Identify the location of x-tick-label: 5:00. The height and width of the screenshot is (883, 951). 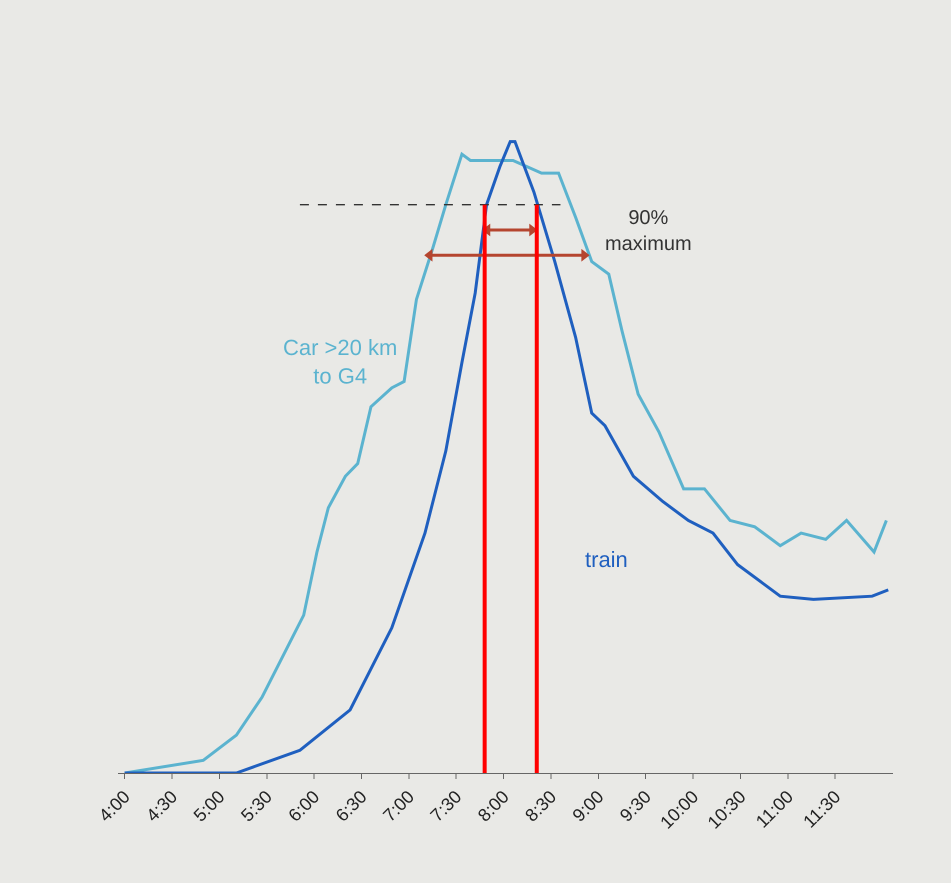
(209, 806).